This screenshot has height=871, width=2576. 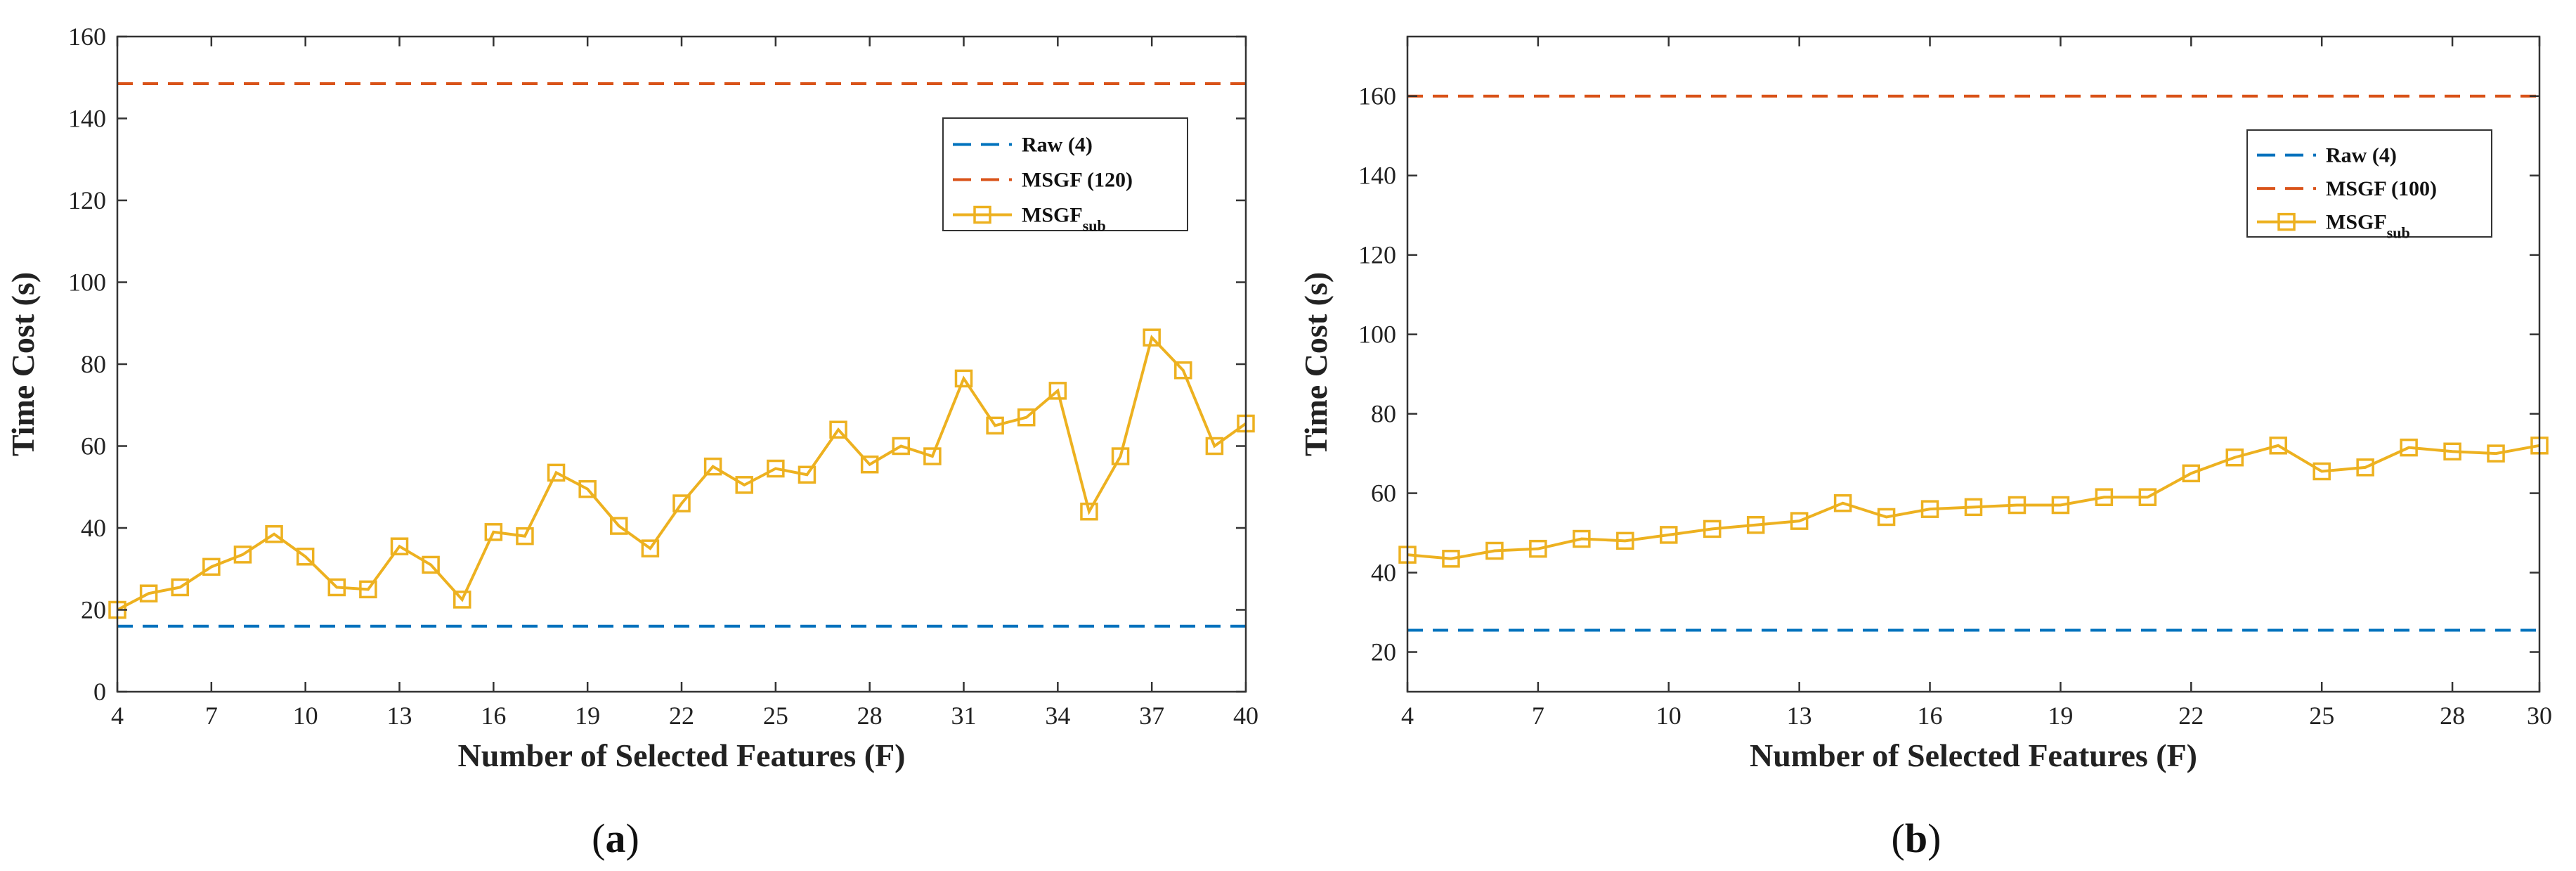 I want to click on x-tick-label: 34, so click(x=1057, y=716).